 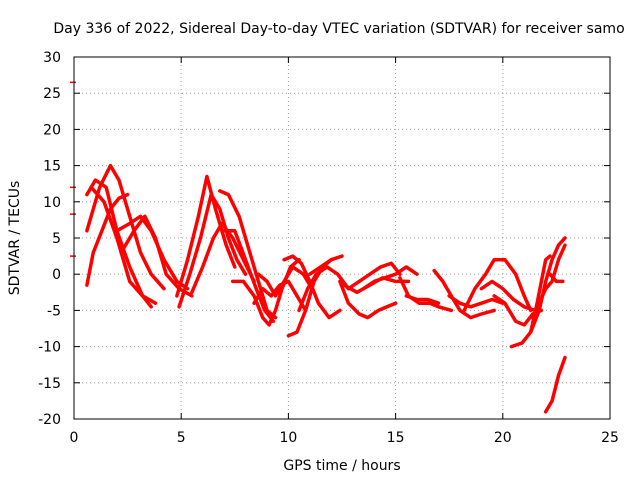 I want to click on x-axis-label: GPS time / hours, so click(x=341, y=466).